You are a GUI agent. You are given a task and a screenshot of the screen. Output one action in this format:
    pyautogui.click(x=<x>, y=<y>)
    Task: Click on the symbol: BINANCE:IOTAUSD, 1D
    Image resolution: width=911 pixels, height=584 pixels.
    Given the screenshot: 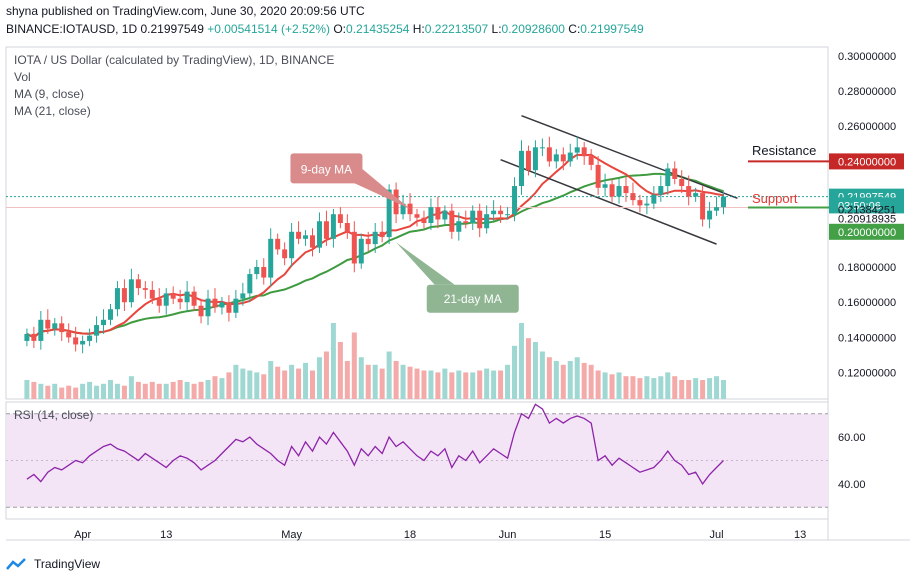 What is the action you would take?
    pyautogui.click(x=72, y=29)
    